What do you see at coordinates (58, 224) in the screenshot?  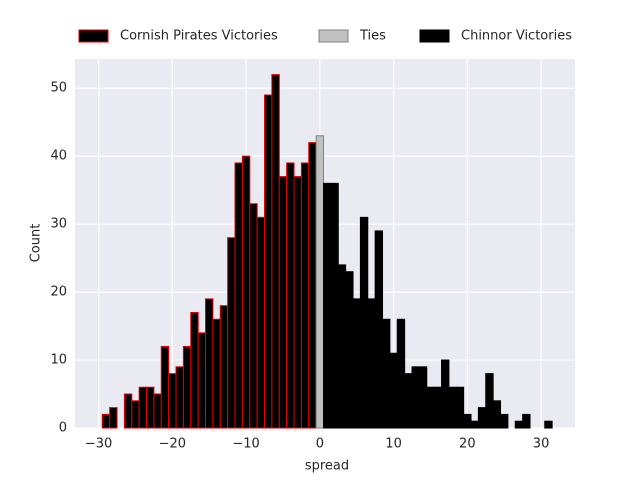 I see `y-tick-label: 30` at bounding box center [58, 224].